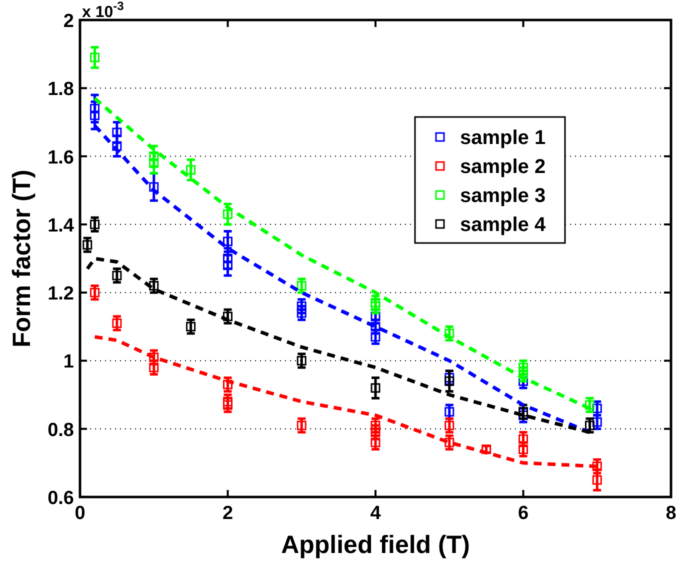 This screenshot has width=679, height=563. Describe the element at coordinates (61, 430) in the screenshot. I see `y-tick-label: 0.8` at that location.